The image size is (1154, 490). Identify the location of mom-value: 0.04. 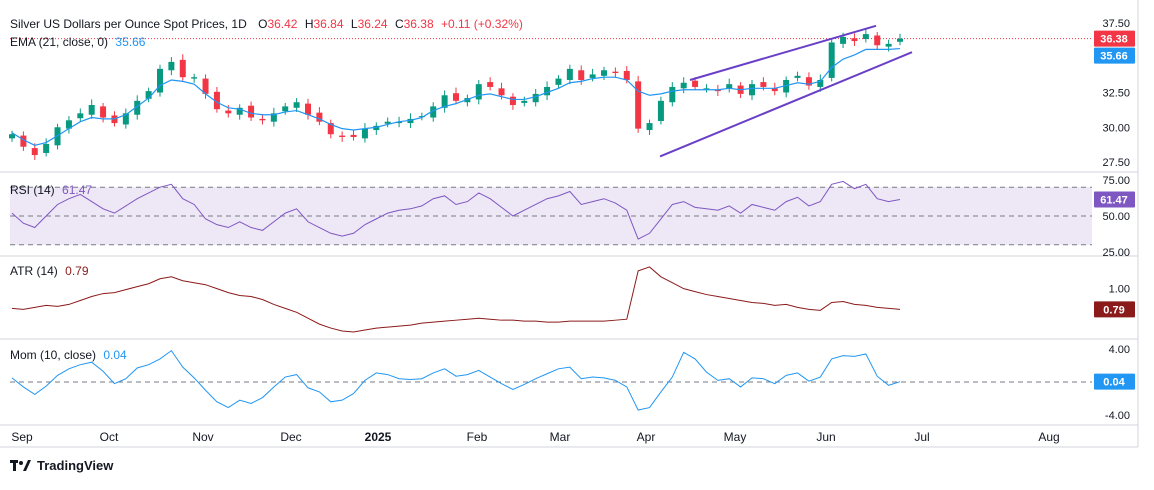
(115, 355).